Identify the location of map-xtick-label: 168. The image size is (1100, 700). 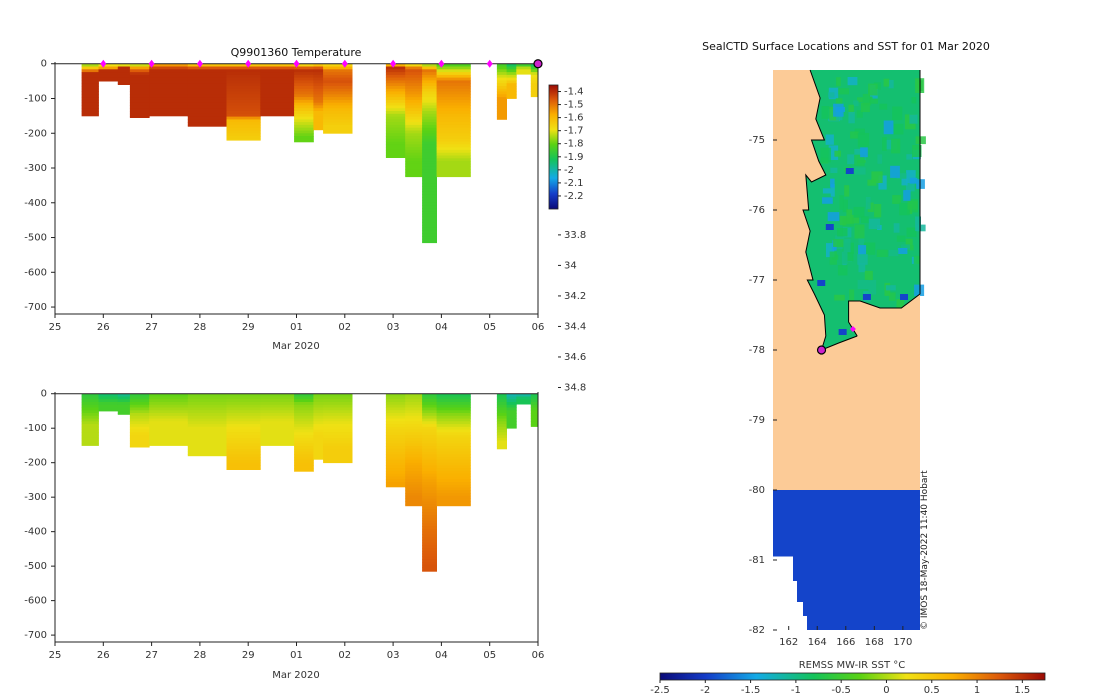
(874, 642).